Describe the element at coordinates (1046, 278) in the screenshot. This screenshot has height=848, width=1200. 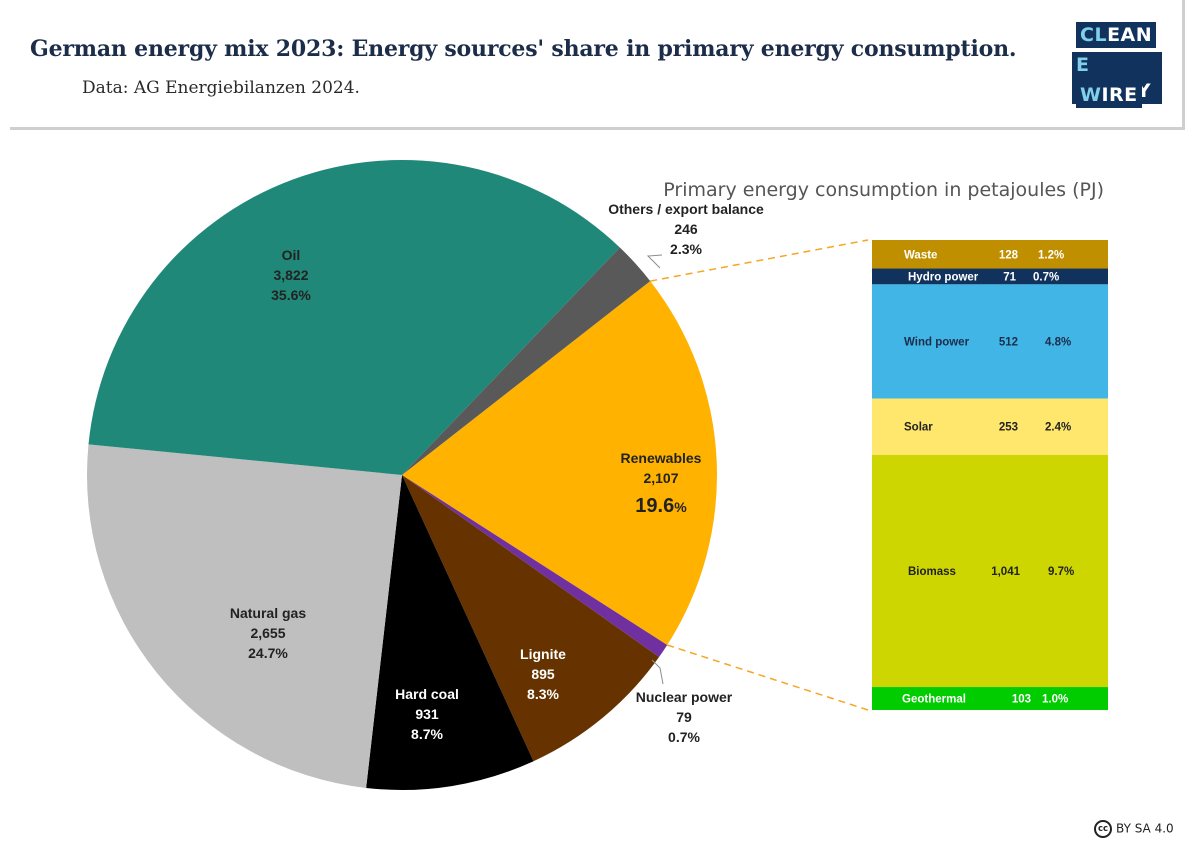
I see `stack-pct-hydro-power: 0.7%` at that location.